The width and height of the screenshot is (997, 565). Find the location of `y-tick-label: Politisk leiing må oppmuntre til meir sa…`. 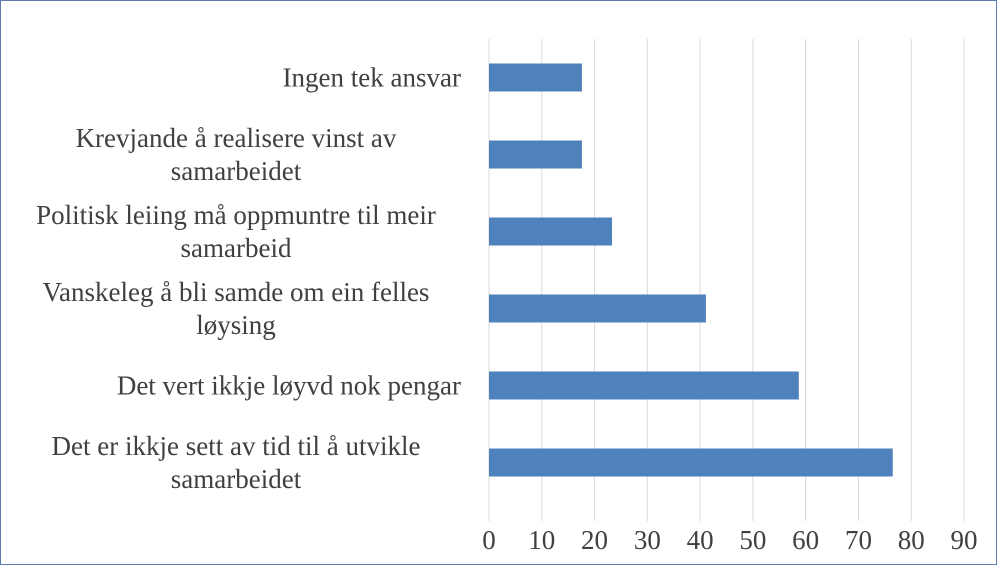

y-tick-label: Politisk leiing må oppmuntre til meir sa… is located at coordinates (236, 231).